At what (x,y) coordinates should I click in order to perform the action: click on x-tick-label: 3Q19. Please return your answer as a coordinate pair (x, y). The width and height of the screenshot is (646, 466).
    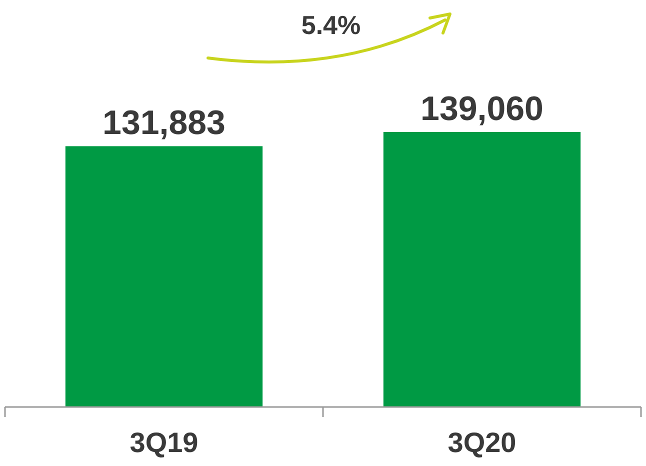
    Looking at the image, I should click on (164, 442).